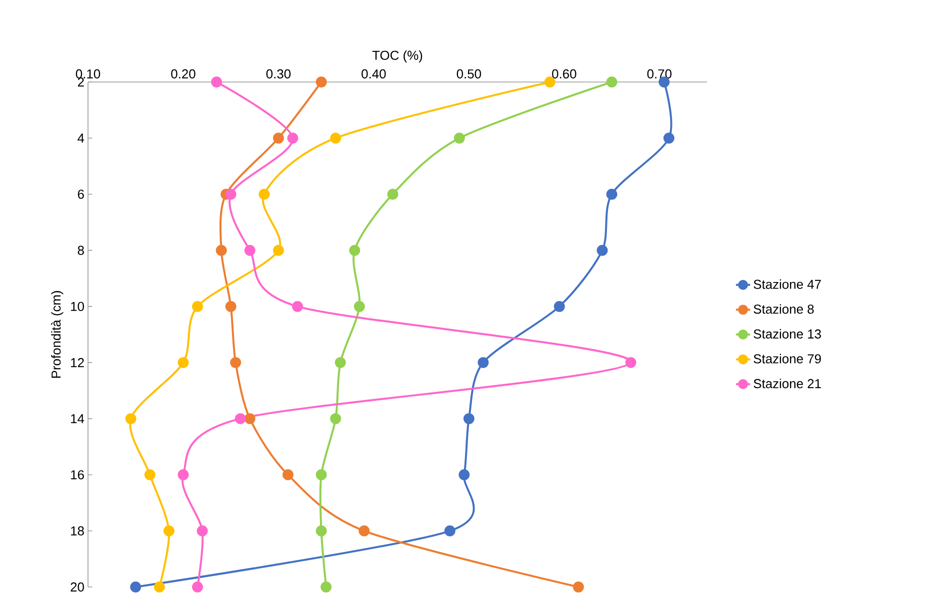 The image size is (946, 600). What do you see at coordinates (659, 73) in the screenshot?
I see `x-tick-label: 0.70` at bounding box center [659, 73].